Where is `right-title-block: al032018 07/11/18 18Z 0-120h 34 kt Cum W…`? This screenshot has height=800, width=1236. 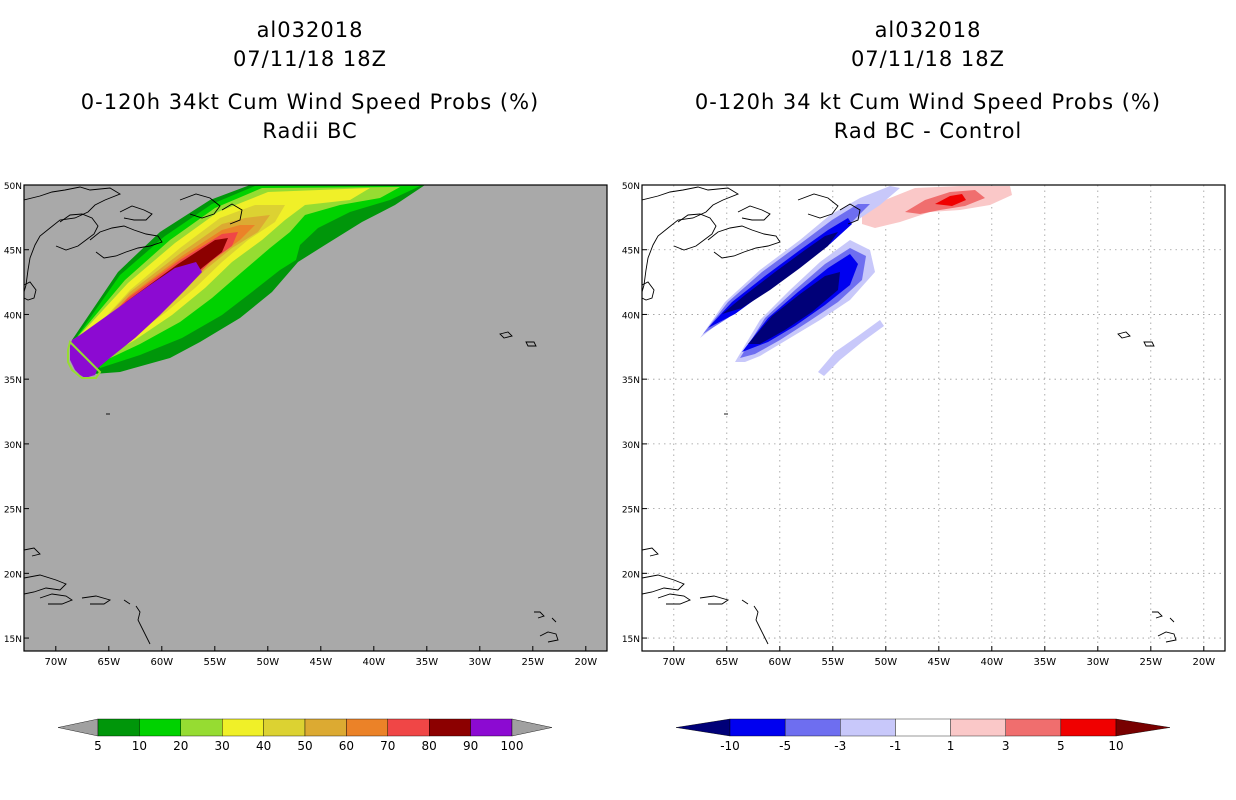
right-title-block: al032018 07/11/18 18Z 0-120h 34 kt Cum W… is located at coordinates (928, 81).